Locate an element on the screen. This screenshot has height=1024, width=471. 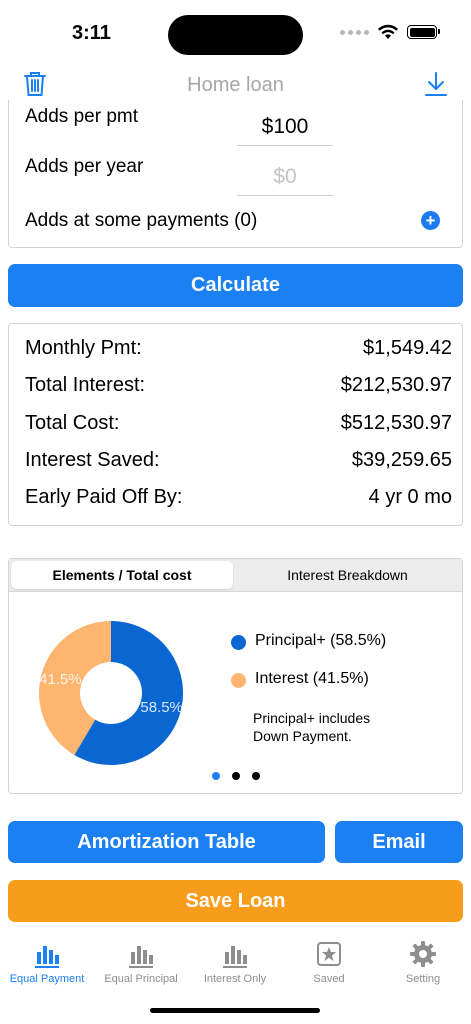
tab-interest-breakdown: Interest Breakdown is located at coordinates (347, 575).